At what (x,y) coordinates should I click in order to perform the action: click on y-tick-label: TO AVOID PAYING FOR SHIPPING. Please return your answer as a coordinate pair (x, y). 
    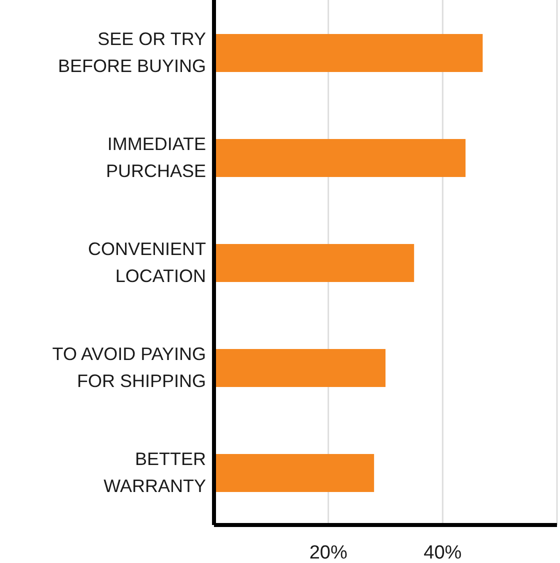
    Looking at the image, I should click on (129, 367).